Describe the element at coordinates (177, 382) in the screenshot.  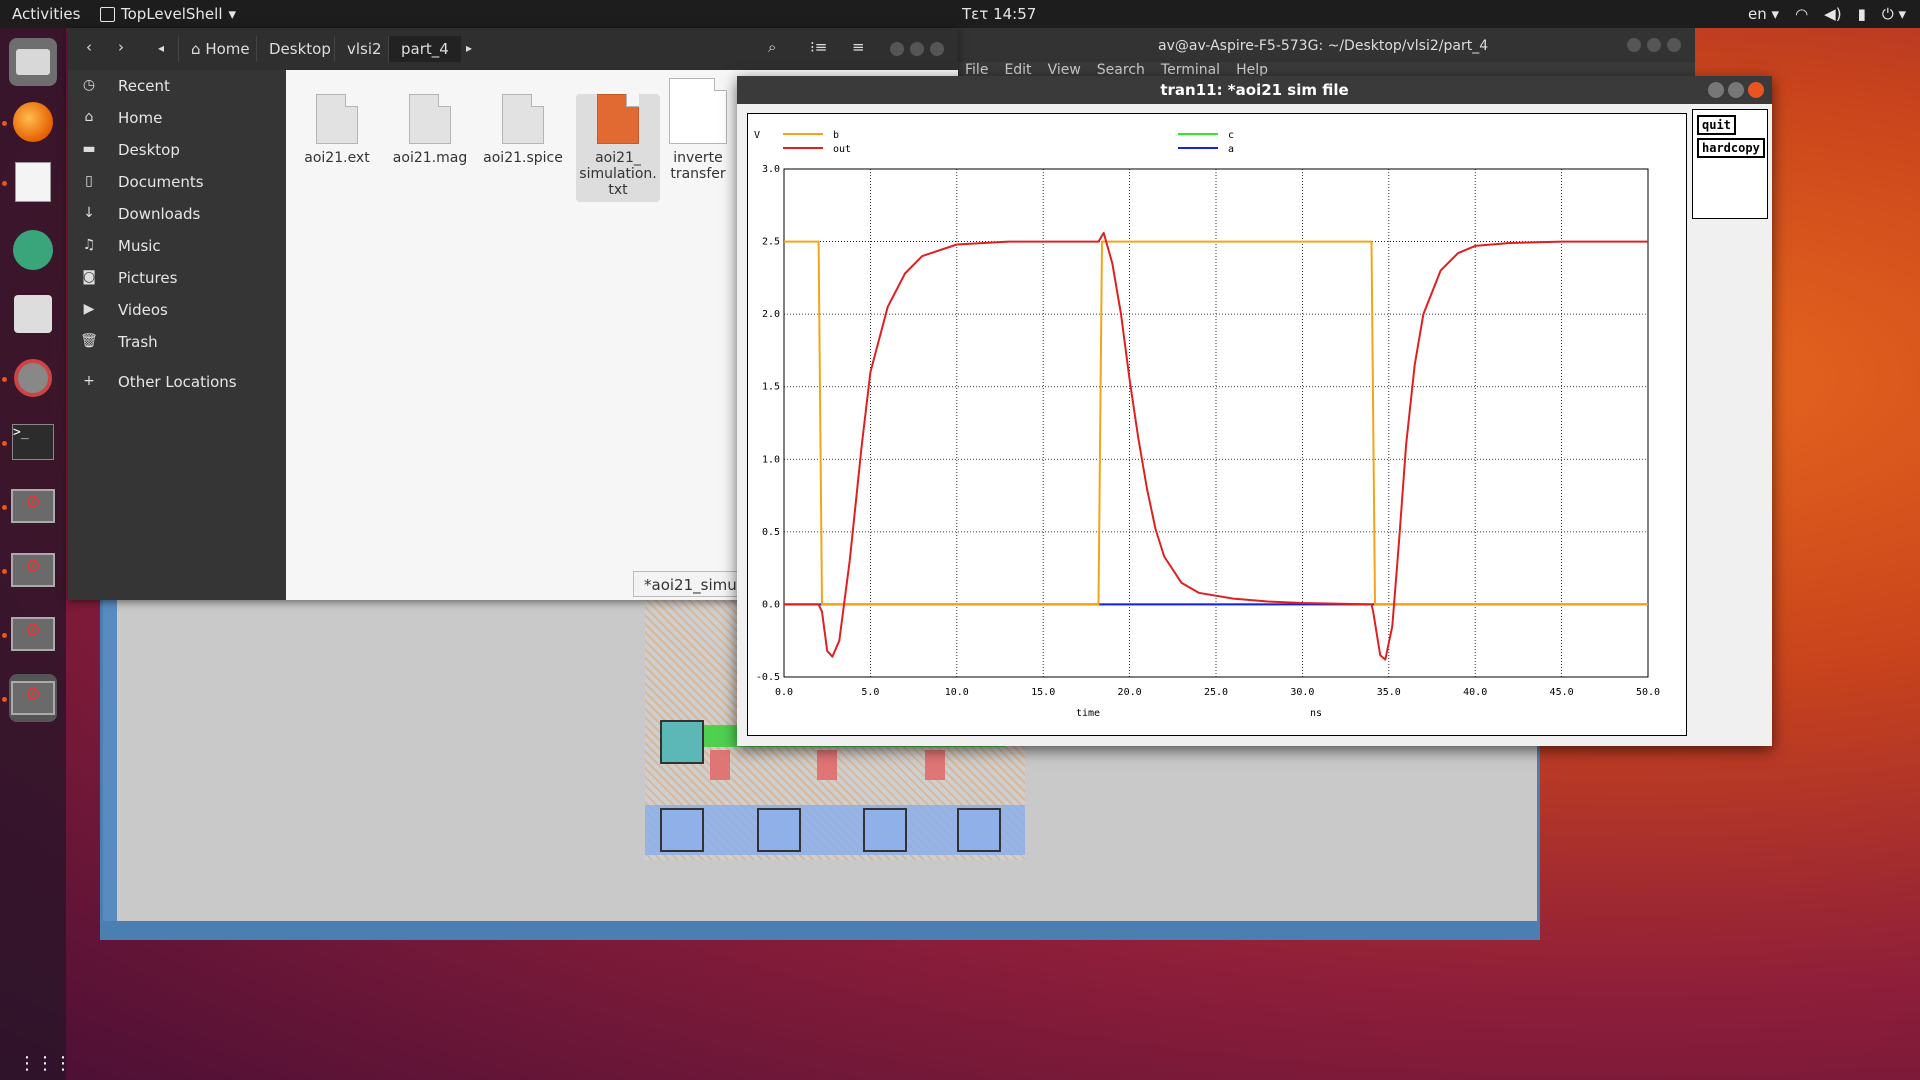
I see `sidebar-item-other-locations: + Other Locations` at that location.